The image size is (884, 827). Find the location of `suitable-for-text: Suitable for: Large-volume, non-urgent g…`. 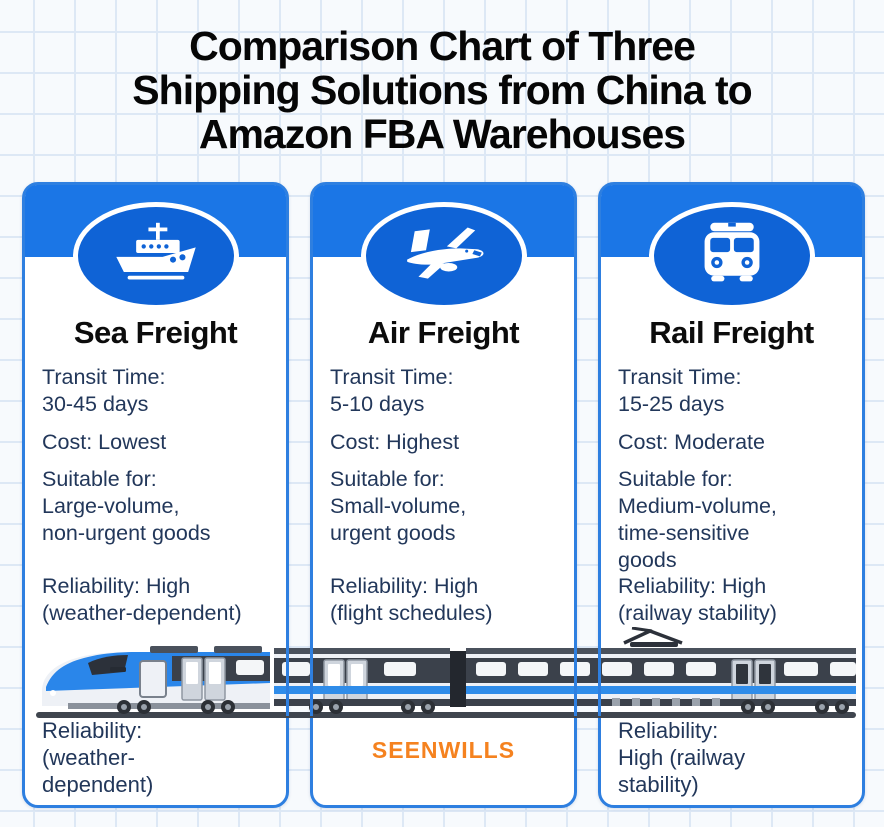

suitable-for-text: Suitable for: Large-volume, non-urgent g… is located at coordinates (126, 506).